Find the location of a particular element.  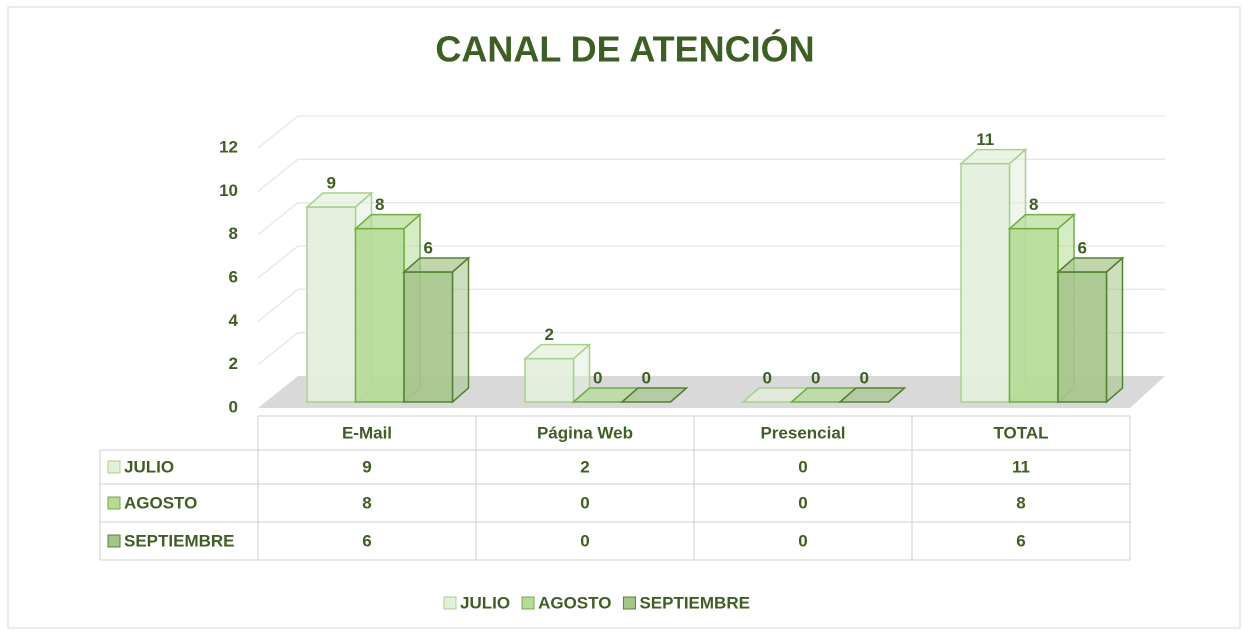

table-value: 11 is located at coordinates (1021, 466).